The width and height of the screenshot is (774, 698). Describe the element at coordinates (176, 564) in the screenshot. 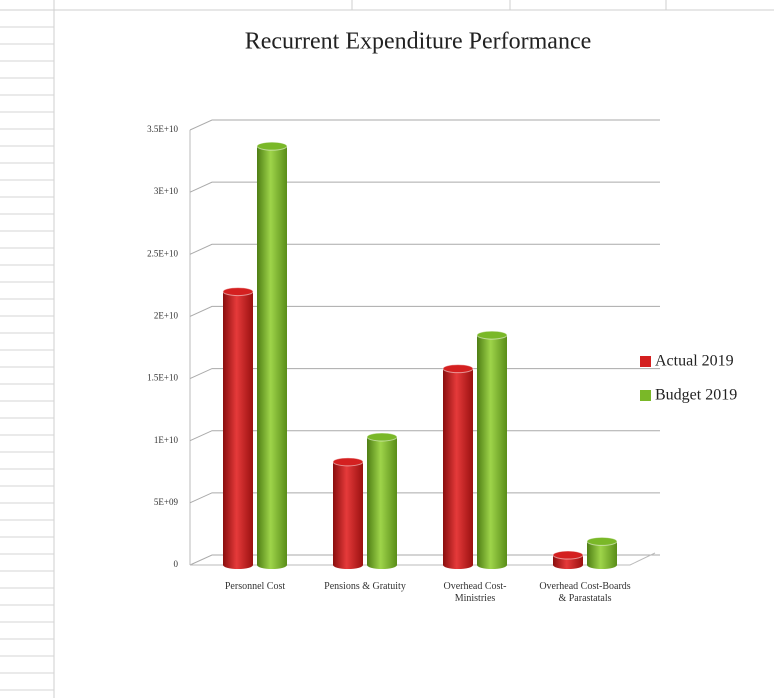

I see `y-tick-label: 0` at that location.